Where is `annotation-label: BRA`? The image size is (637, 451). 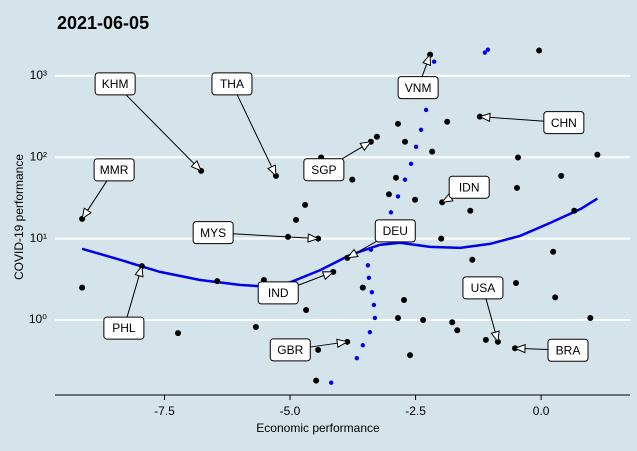 annotation-label: BRA is located at coordinates (568, 350).